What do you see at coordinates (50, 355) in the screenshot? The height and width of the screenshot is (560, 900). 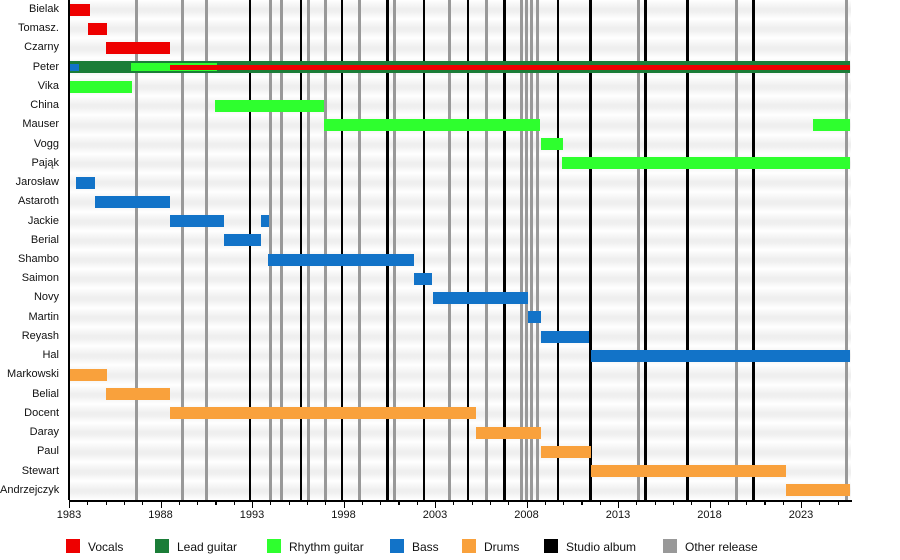 I see `member-label: Hal` at bounding box center [50, 355].